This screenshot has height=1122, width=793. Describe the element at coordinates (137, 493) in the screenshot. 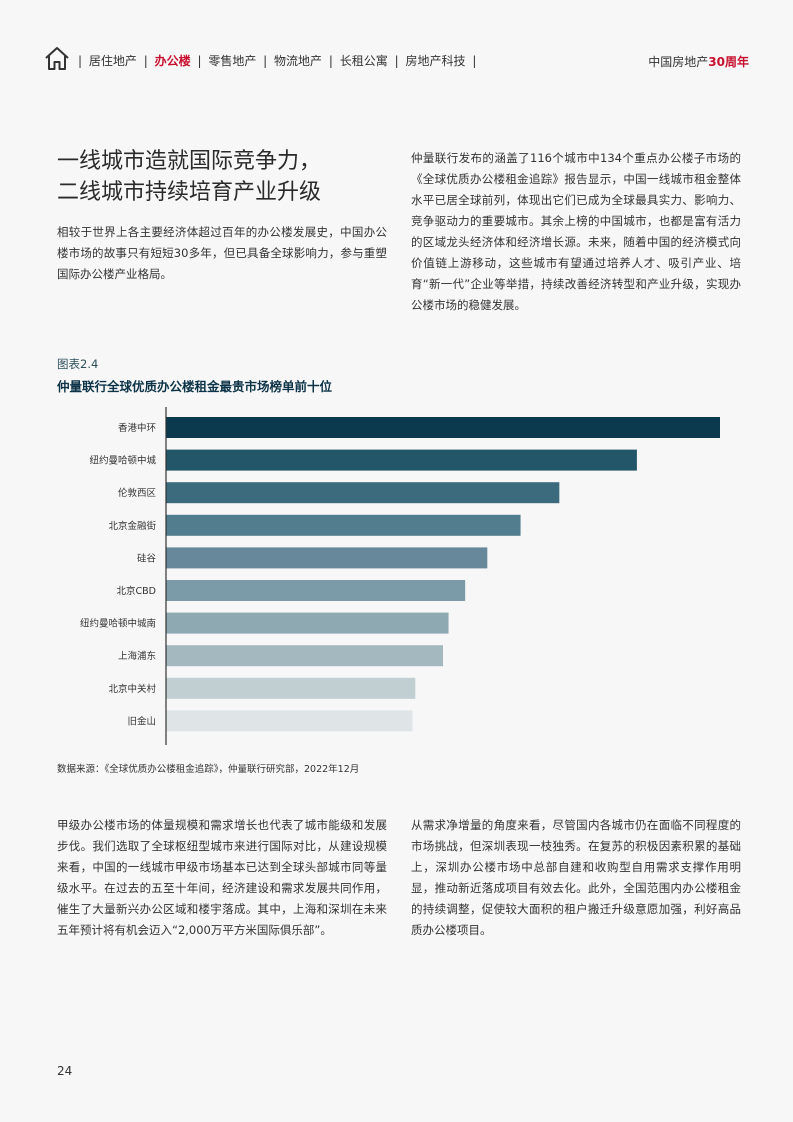

I see `category-label: 伦敦西区` at that location.